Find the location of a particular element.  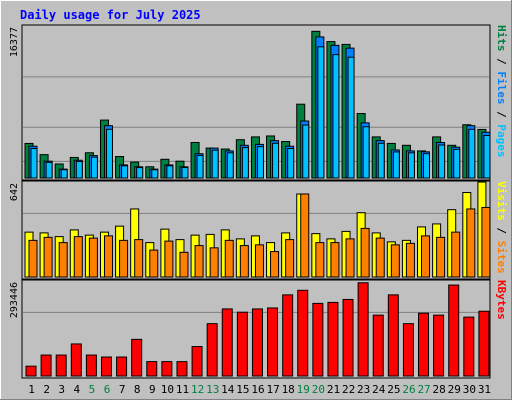

legend-hits: Hits is located at coordinates (501, 38).